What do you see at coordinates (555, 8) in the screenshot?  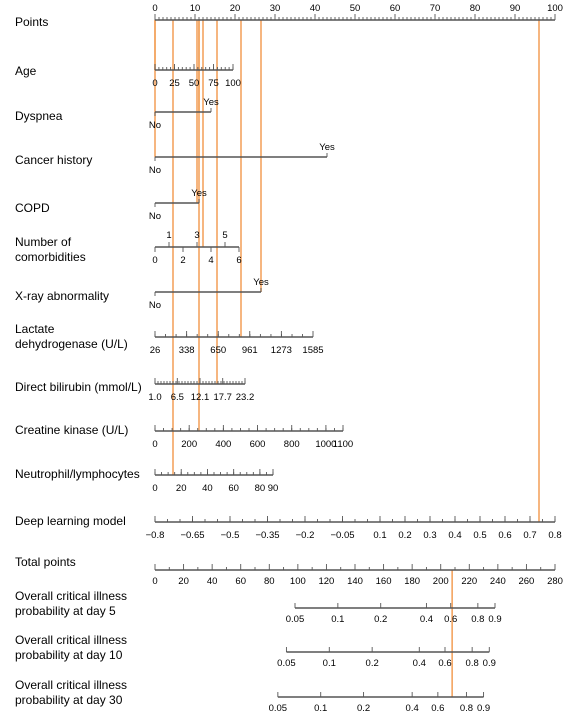 I see `points-tick-label: 100` at bounding box center [555, 8].